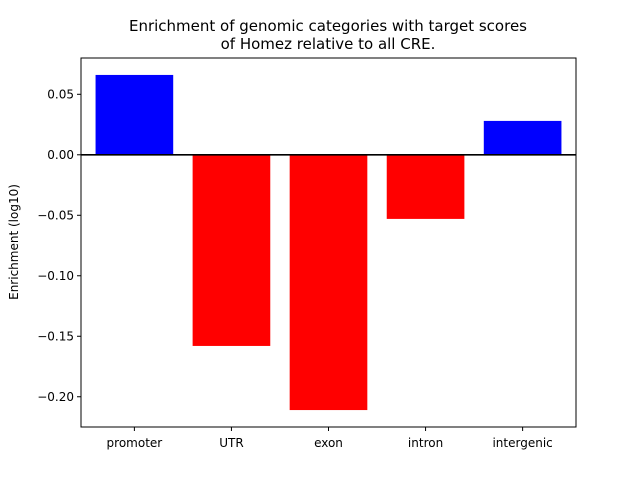 This screenshot has width=640, height=480. Describe the element at coordinates (522, 137) in the screenshot. I see `bar-intergenic` at that location.